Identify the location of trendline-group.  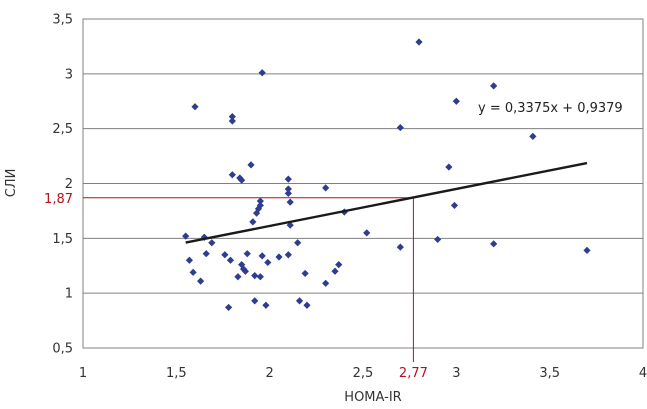
(386, 202).